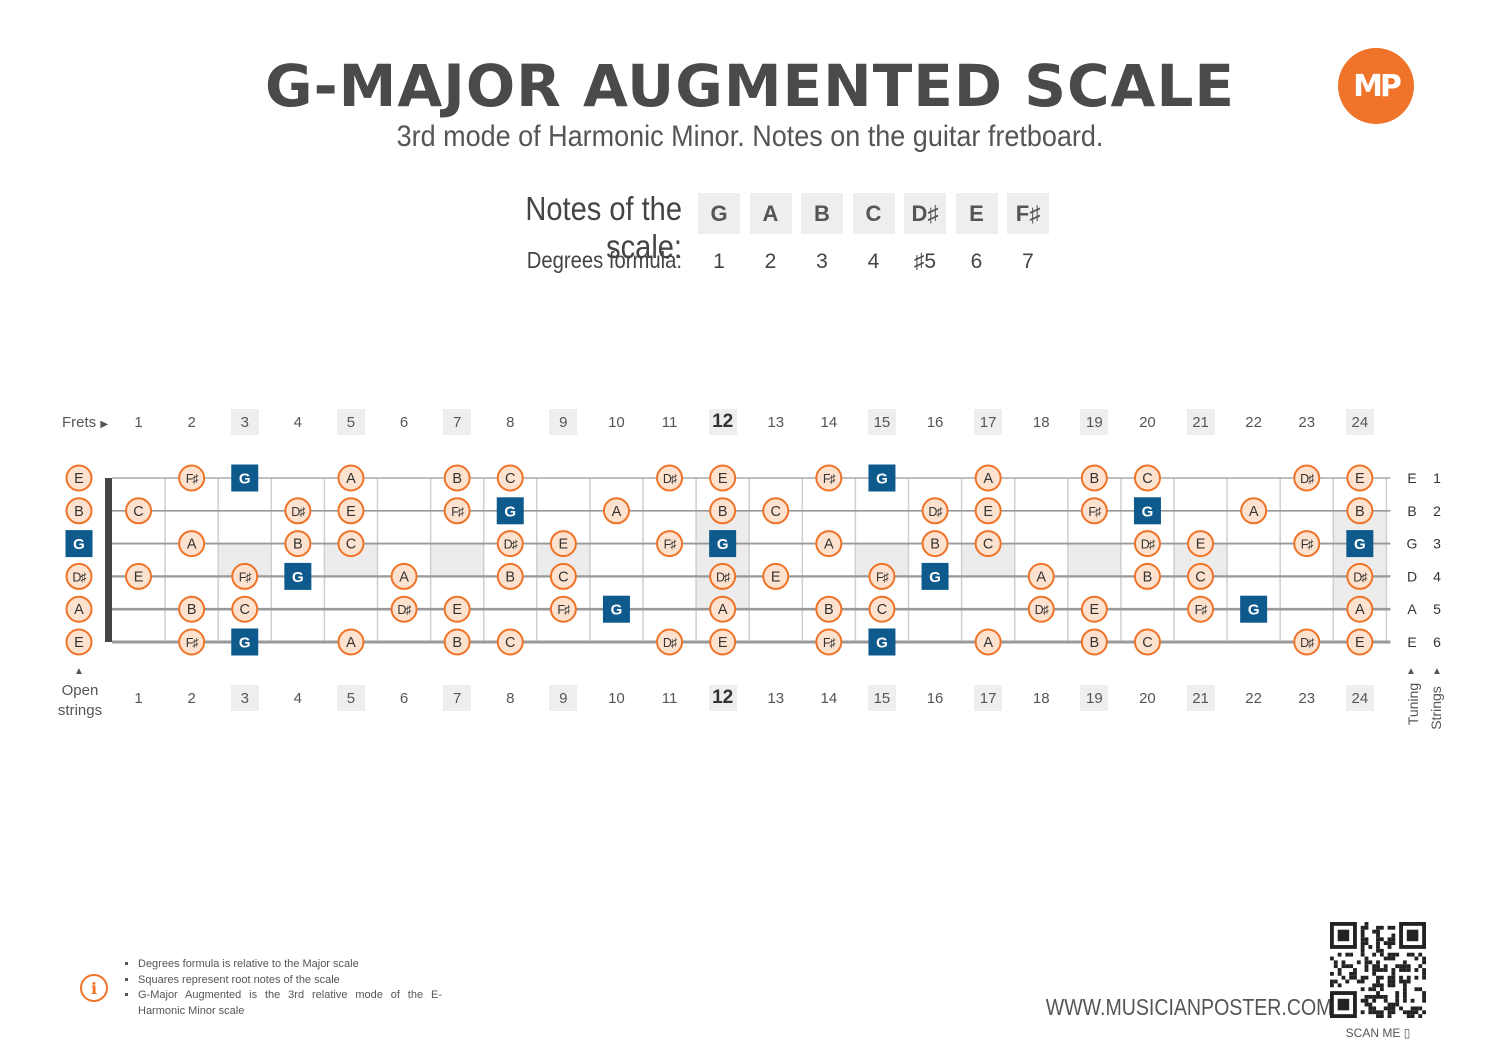  What do you see at coordinates (1376, 86) in the screenshot?
I see `brand-logo: MP` at bounding box center [1376, 86].